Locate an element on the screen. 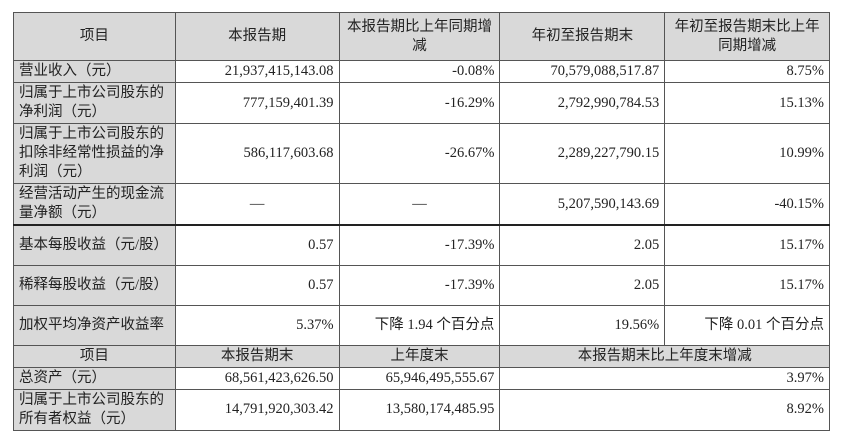 The image size is (842, 432). cell: -40.15% is located at coordinates (747, 204).